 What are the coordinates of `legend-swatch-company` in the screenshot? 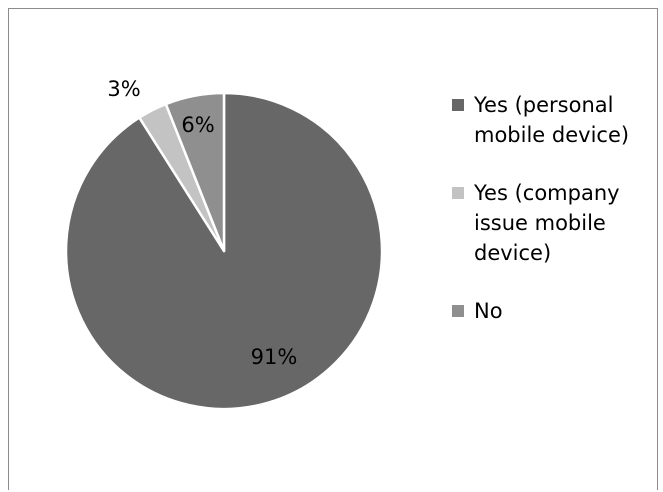 It's located at (458, 193).